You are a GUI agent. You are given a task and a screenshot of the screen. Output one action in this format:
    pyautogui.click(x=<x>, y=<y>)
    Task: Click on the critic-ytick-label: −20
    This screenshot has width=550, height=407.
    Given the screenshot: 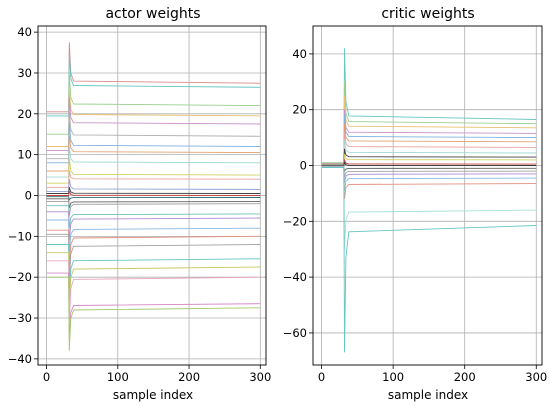 What is the action you would take?
    pyautogui.click(x=295, y=221)
    